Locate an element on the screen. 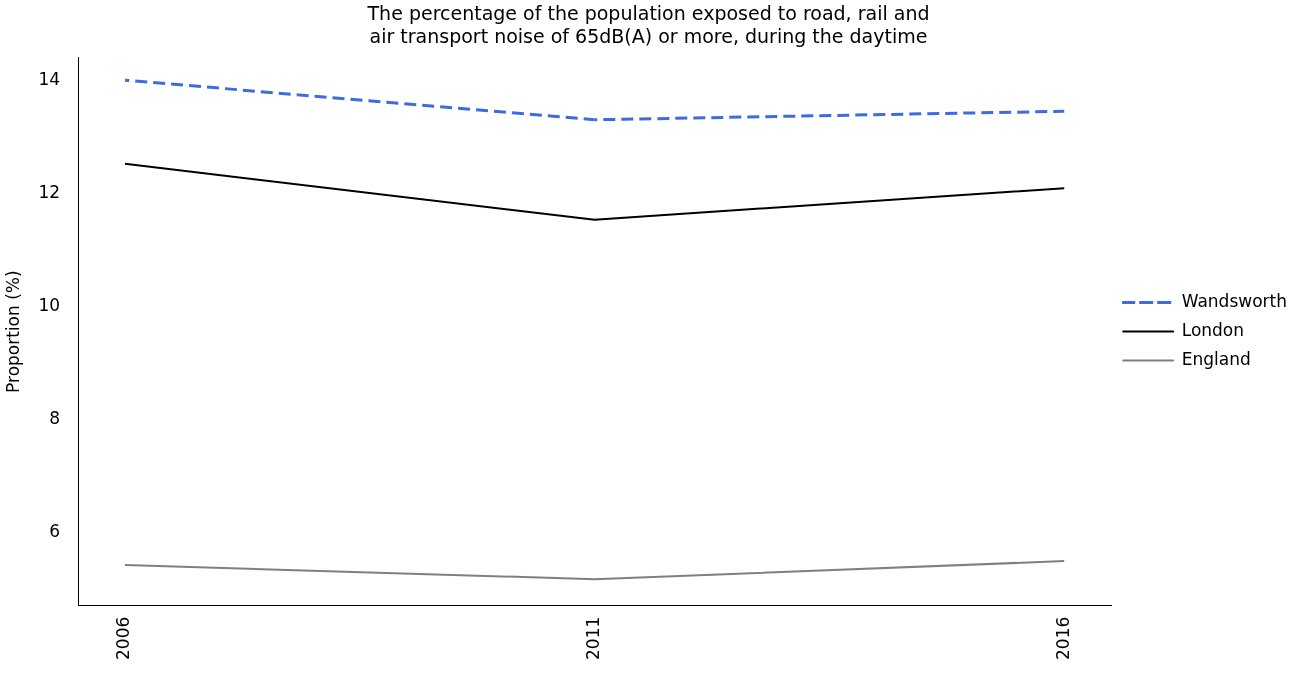 Image resolution: width=1307 pixels, height=673 pixels. y-axis-title: Proportion (%) is located at coordinates (12, 331).